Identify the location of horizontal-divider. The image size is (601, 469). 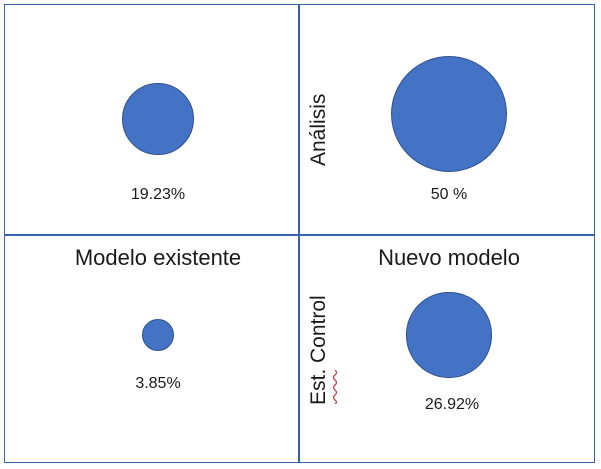
(299, 235).